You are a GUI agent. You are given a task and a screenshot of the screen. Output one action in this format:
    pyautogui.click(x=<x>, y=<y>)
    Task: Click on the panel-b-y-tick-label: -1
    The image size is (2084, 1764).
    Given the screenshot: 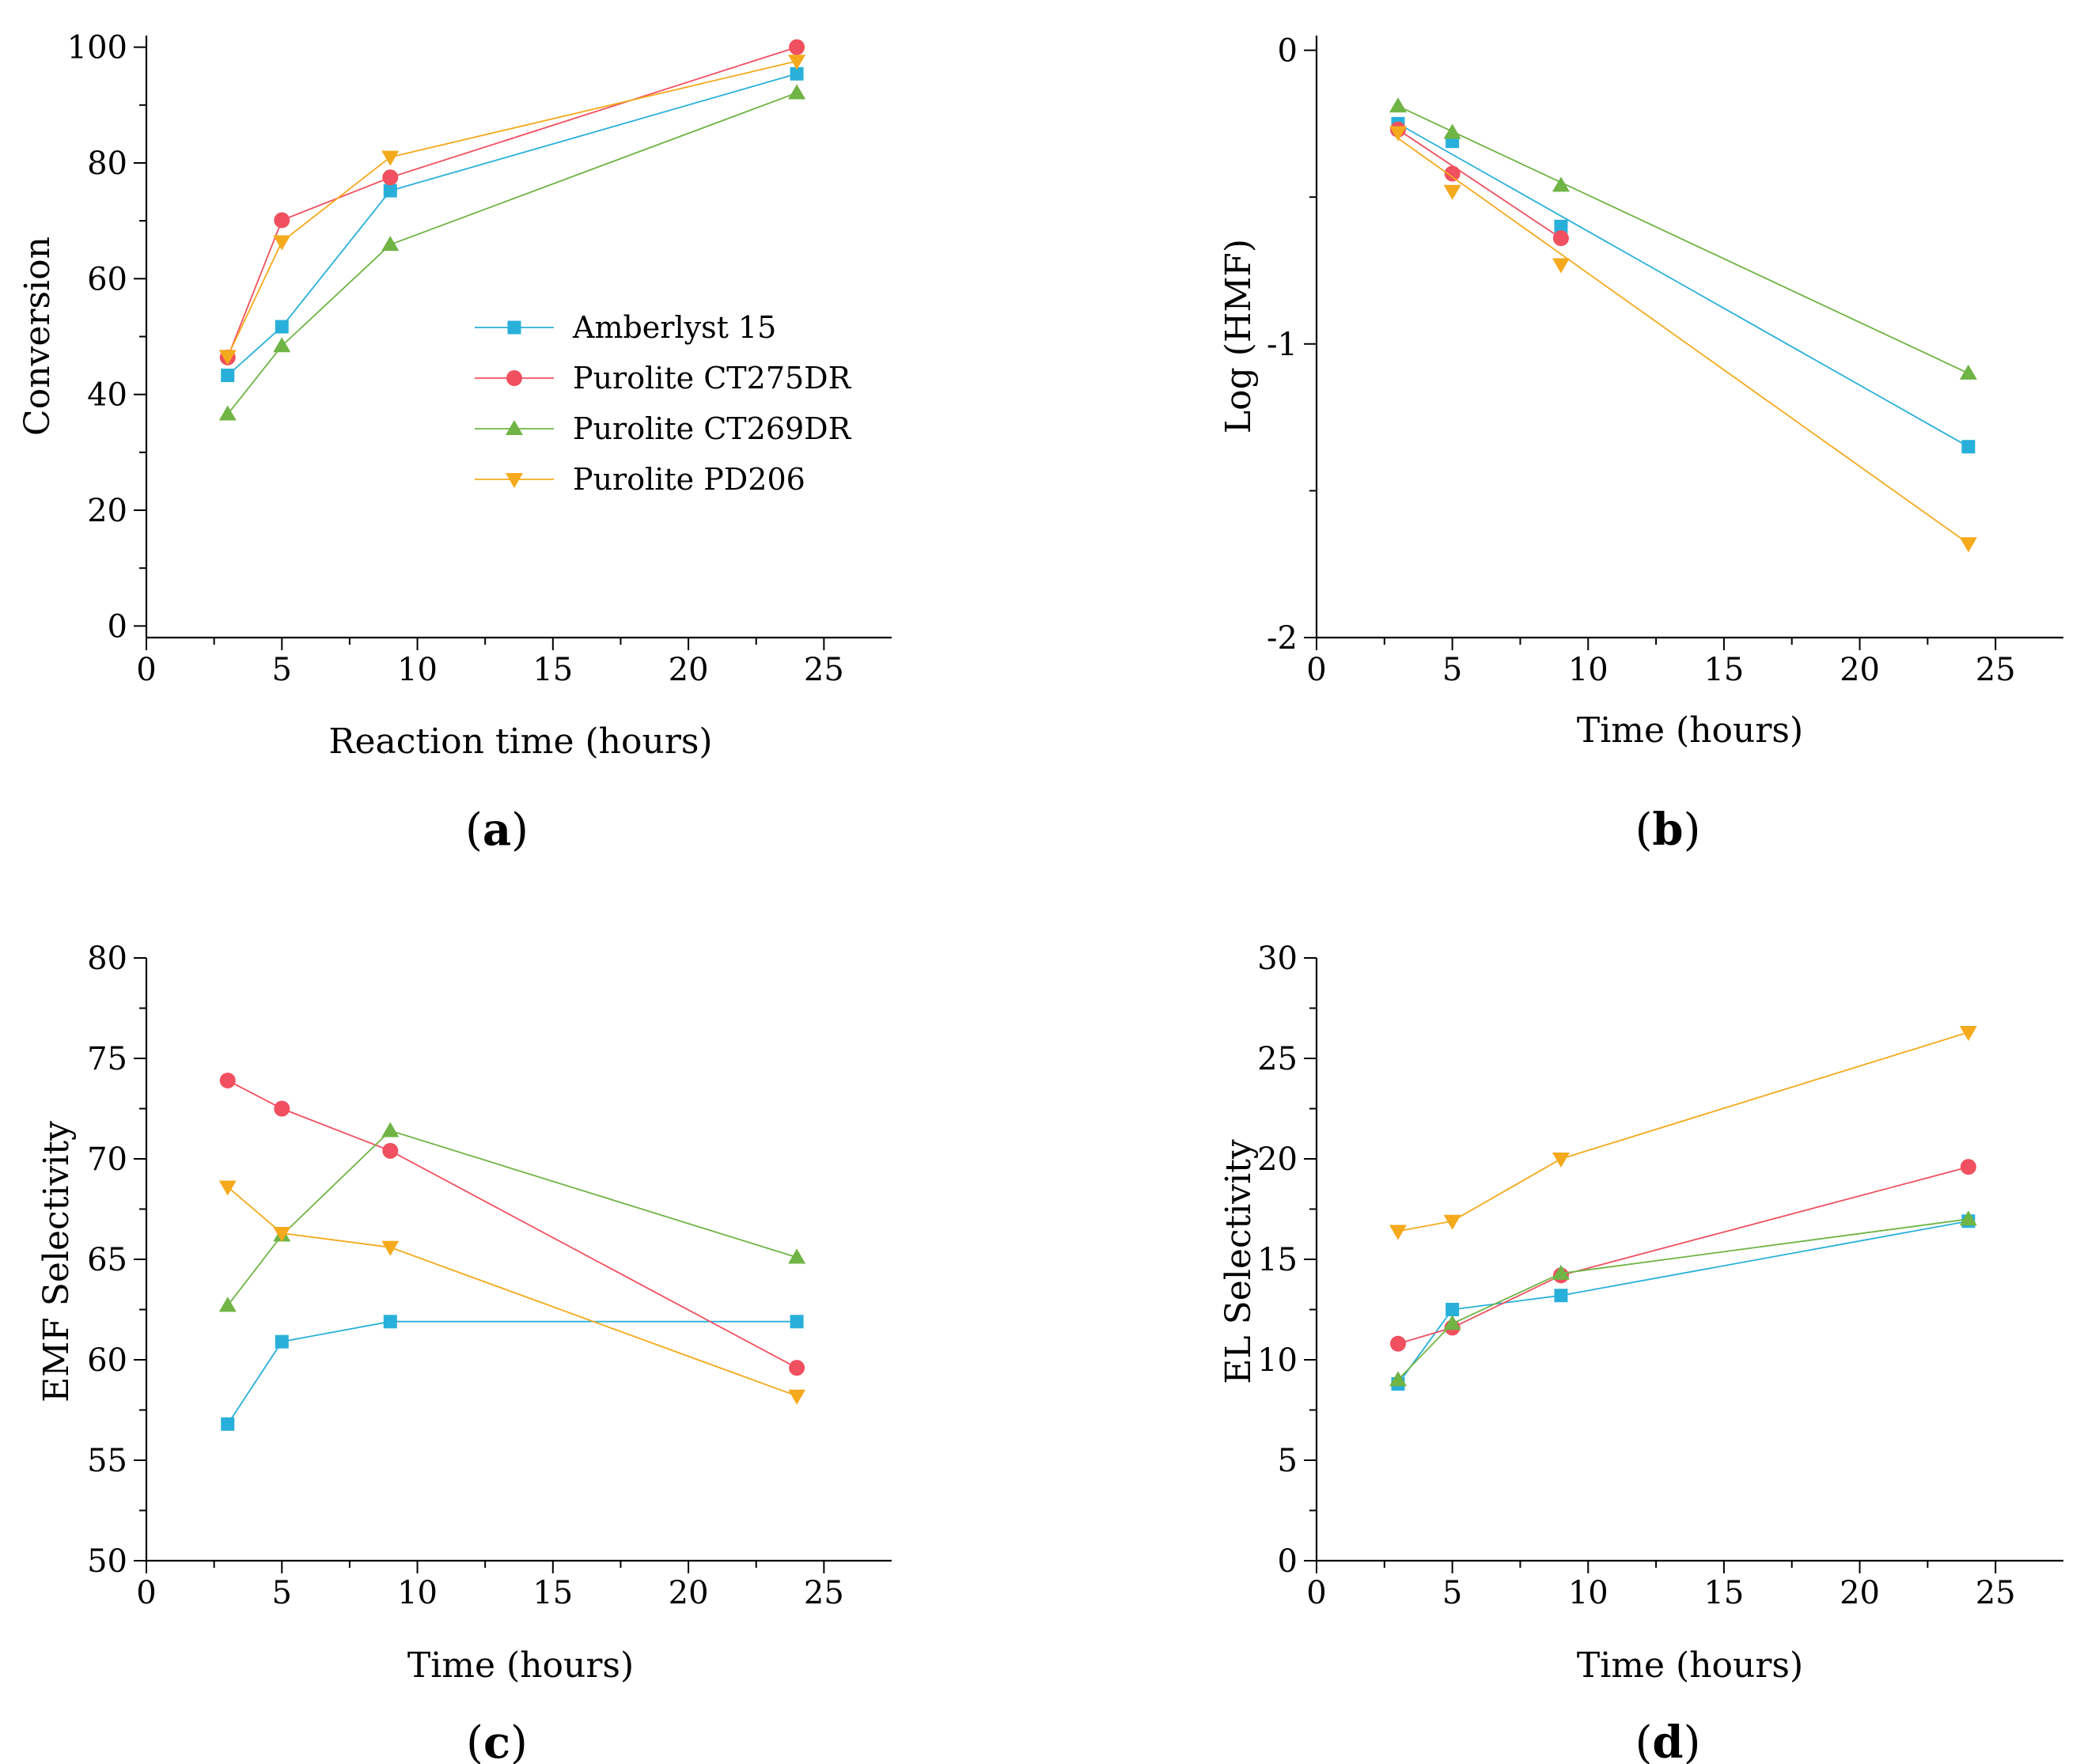 What is the action you would take?
    pyautogui.click(x=1283, y=345)
    